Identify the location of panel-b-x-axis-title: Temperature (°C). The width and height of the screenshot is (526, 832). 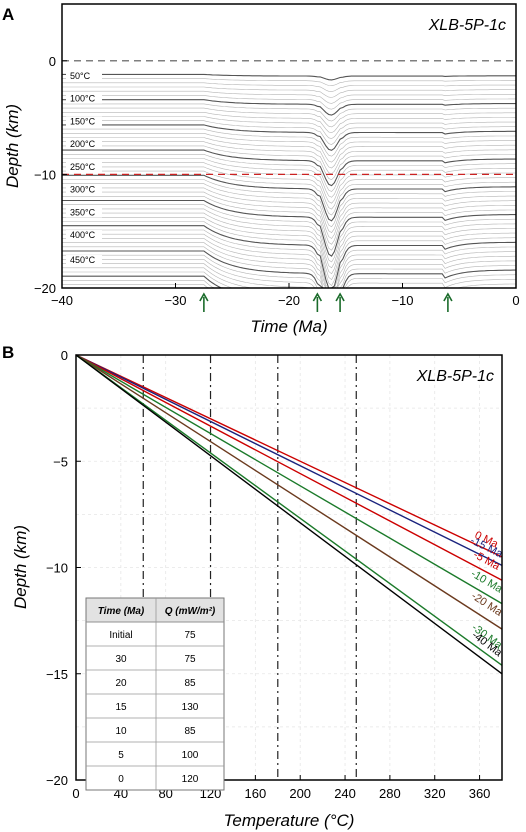
(289, 820).